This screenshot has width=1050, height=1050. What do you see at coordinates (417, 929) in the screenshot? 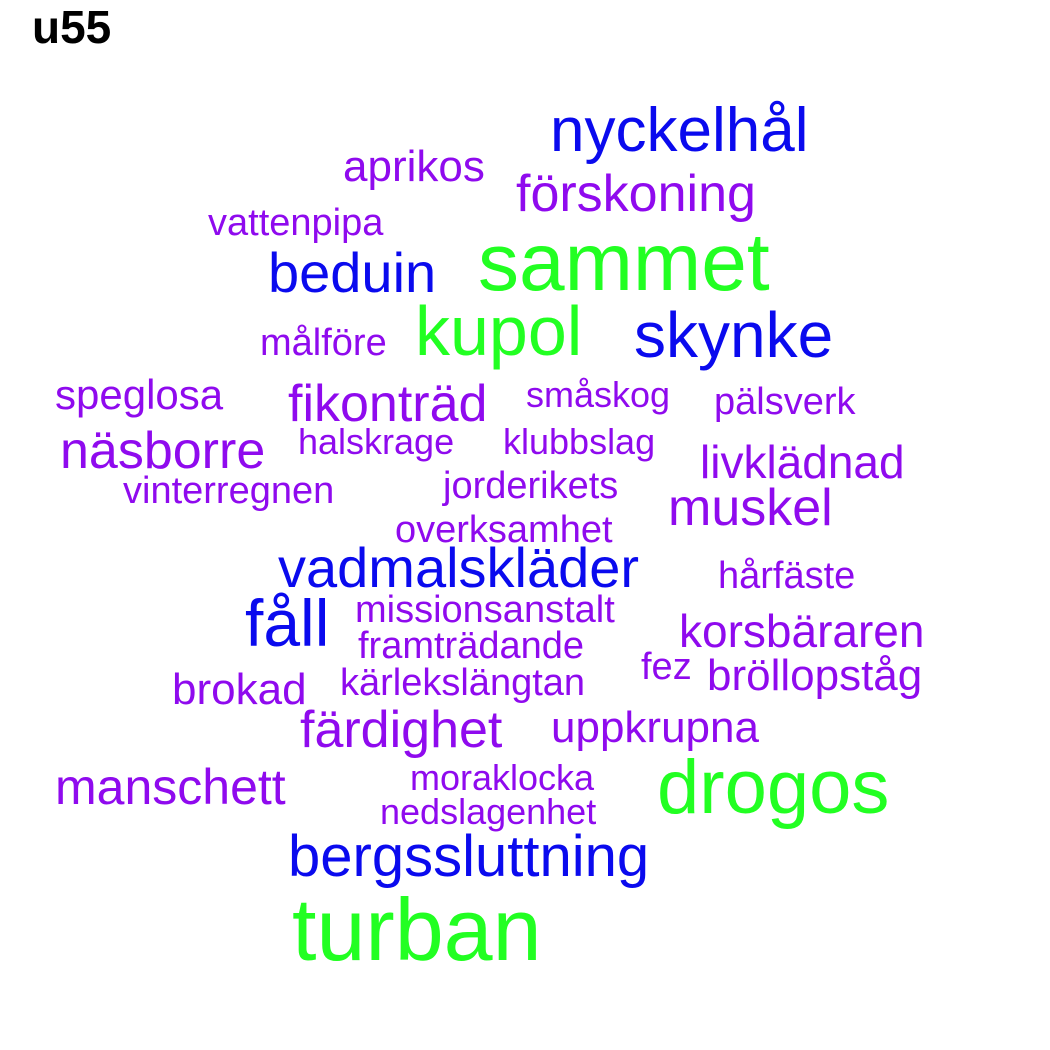
I see `cloud-word: turban` at bounding box center [417, 929].